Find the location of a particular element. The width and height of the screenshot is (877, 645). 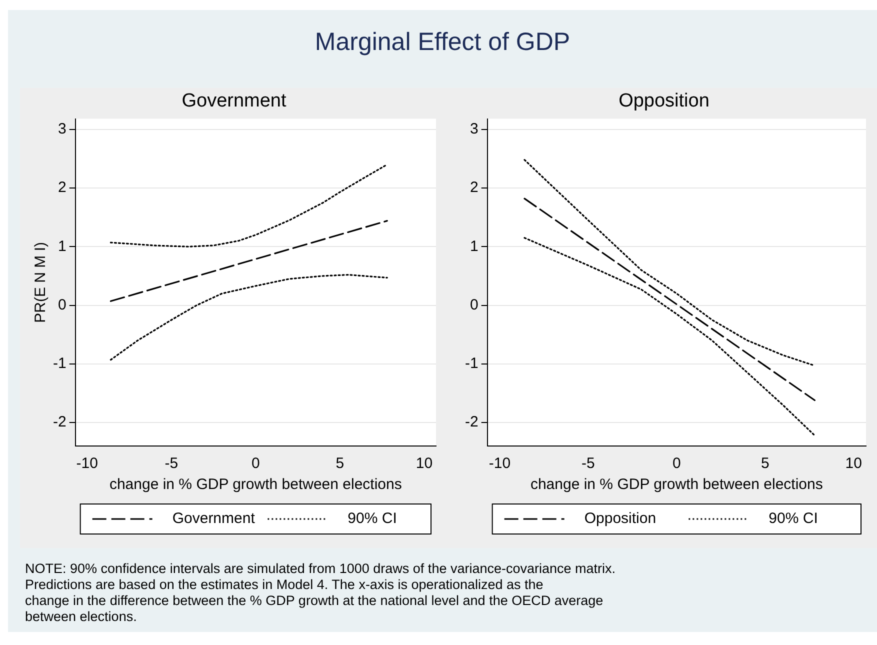

chart-title: Marginal Effect of GDP is located at coordinates (443, 42).